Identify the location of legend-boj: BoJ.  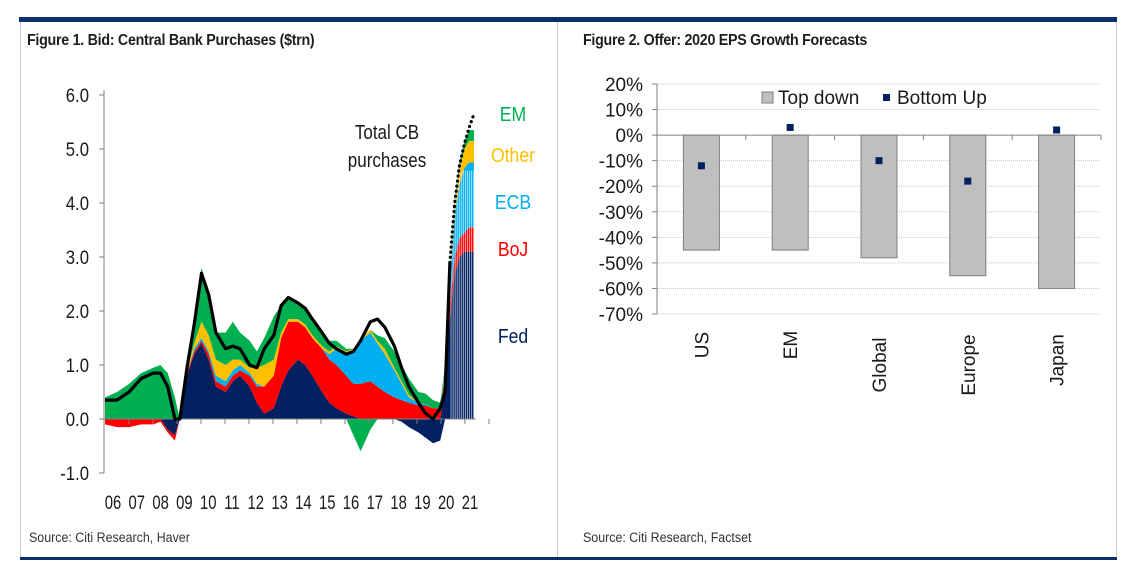
(513, 249).